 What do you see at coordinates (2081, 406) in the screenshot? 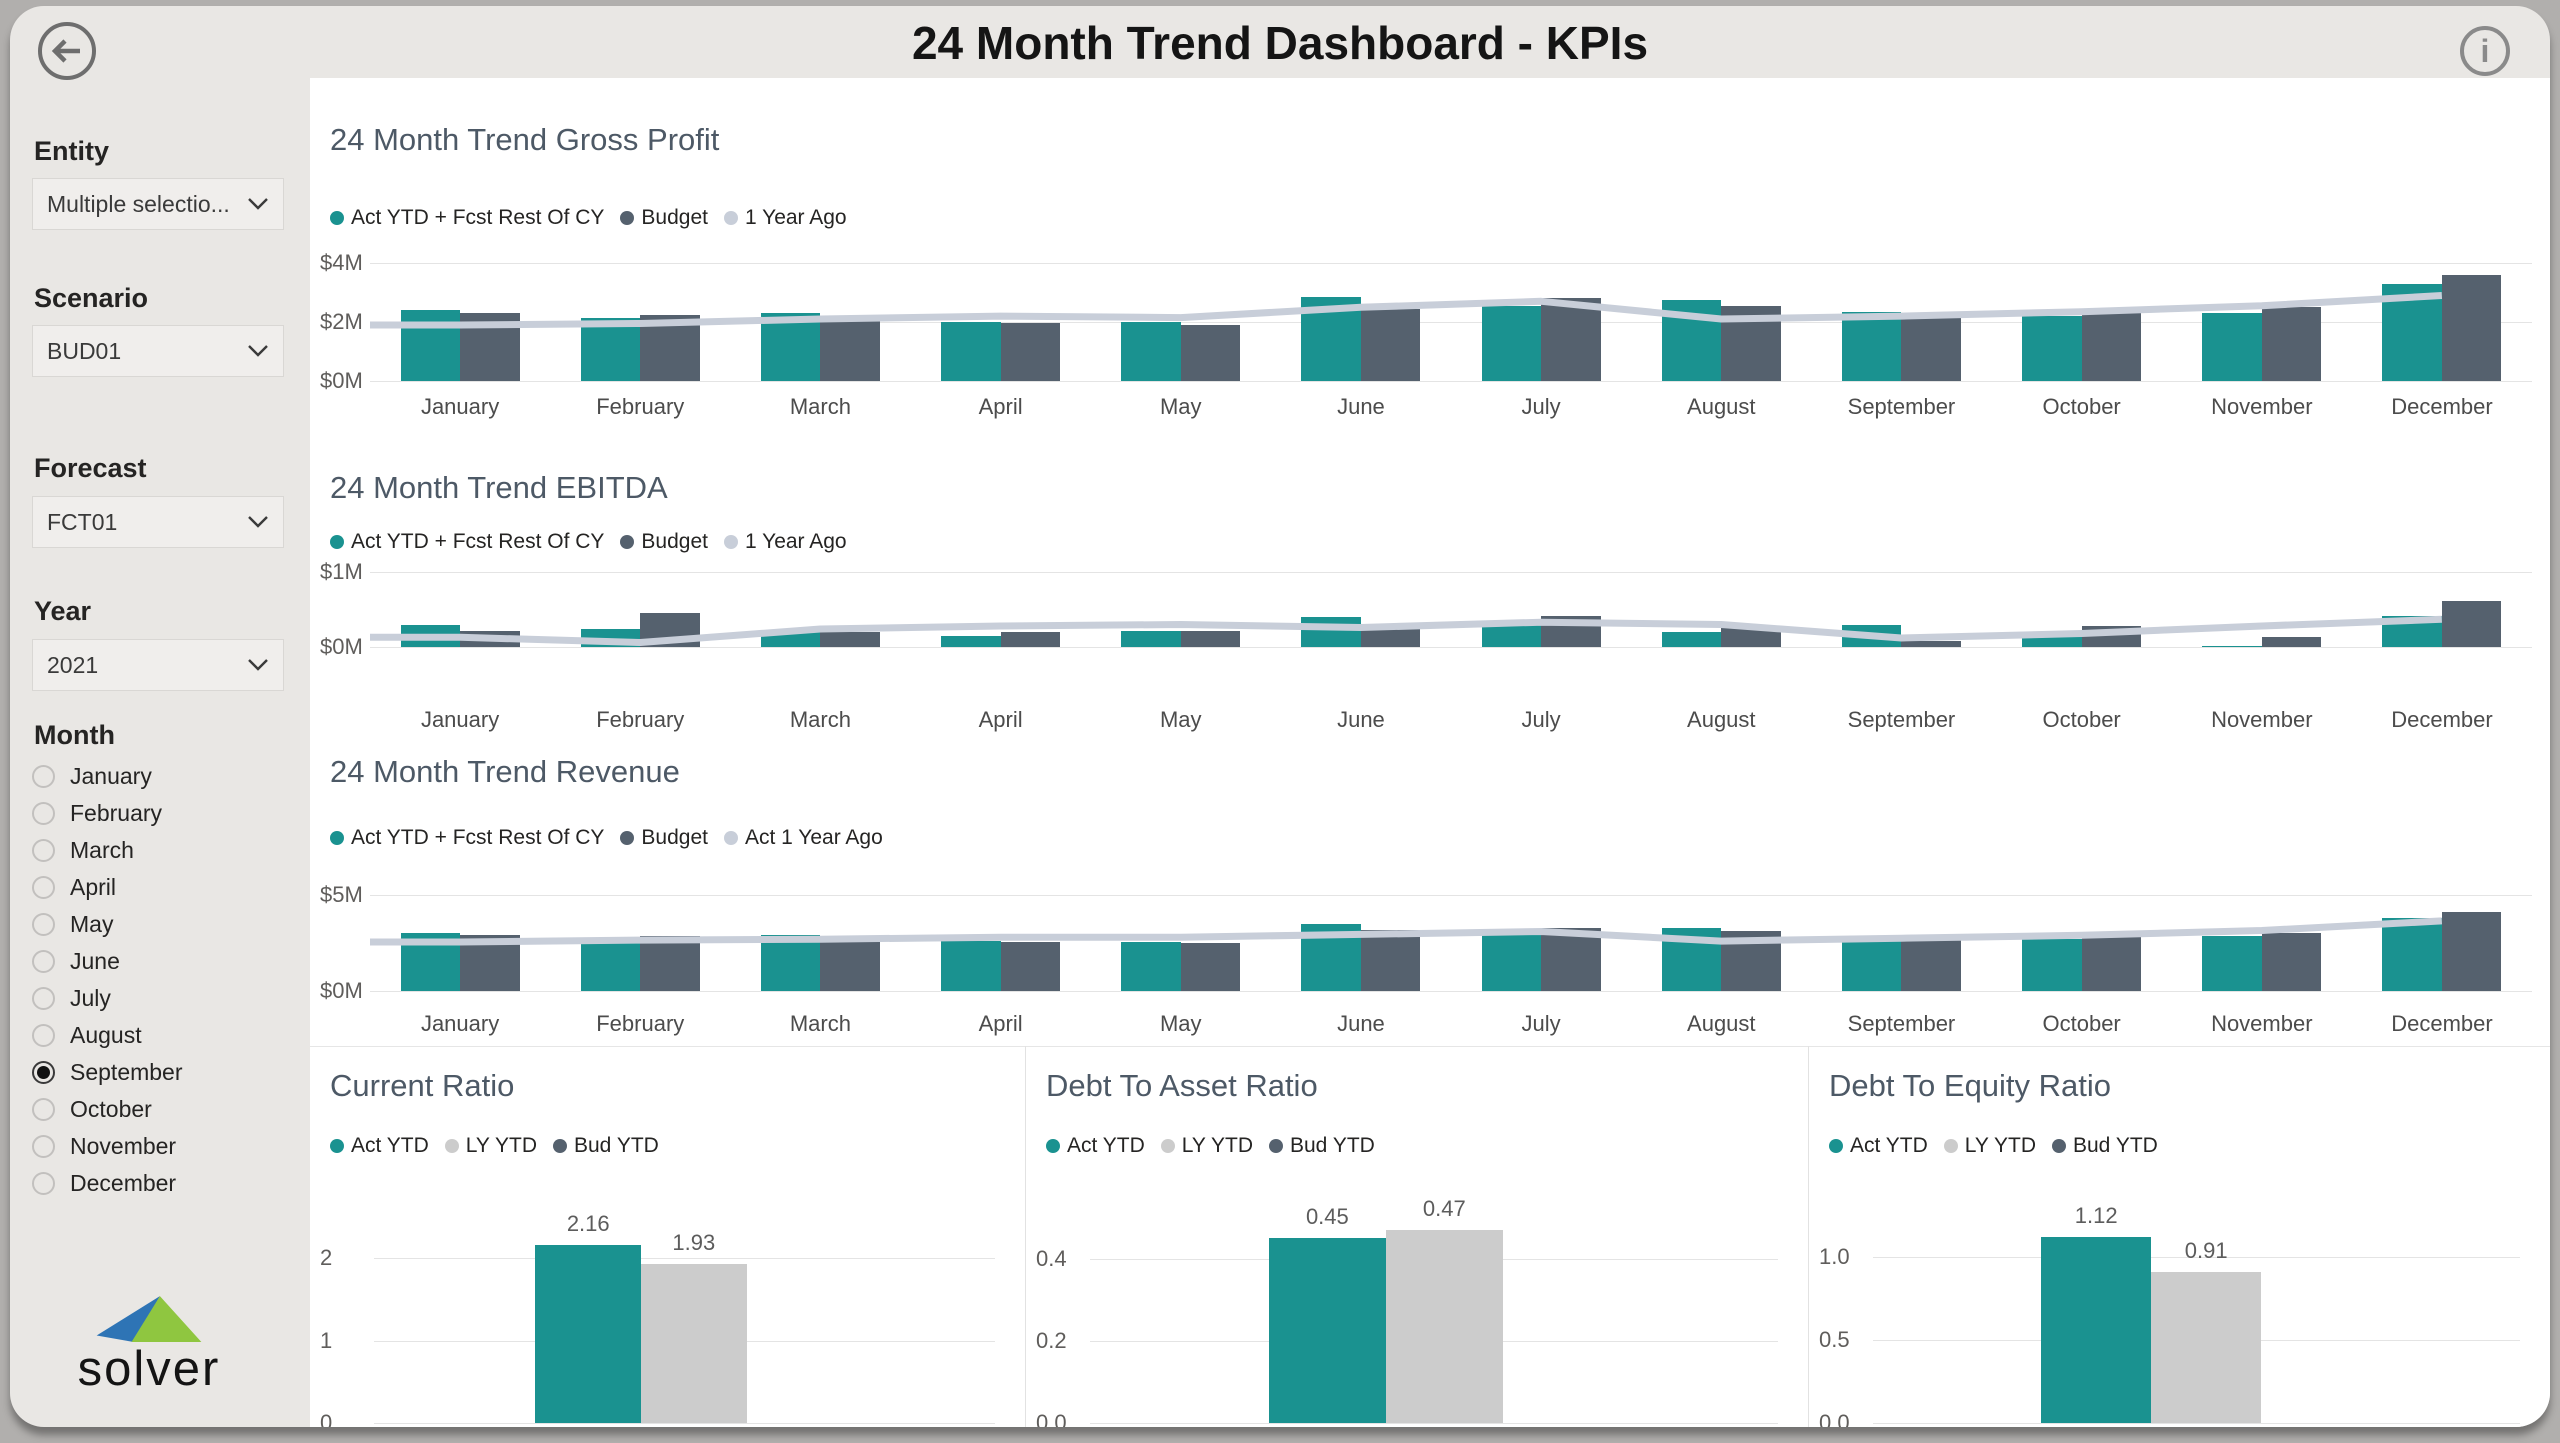
I see `x-axis-label-october: October` at bounding box center [2081, 406].